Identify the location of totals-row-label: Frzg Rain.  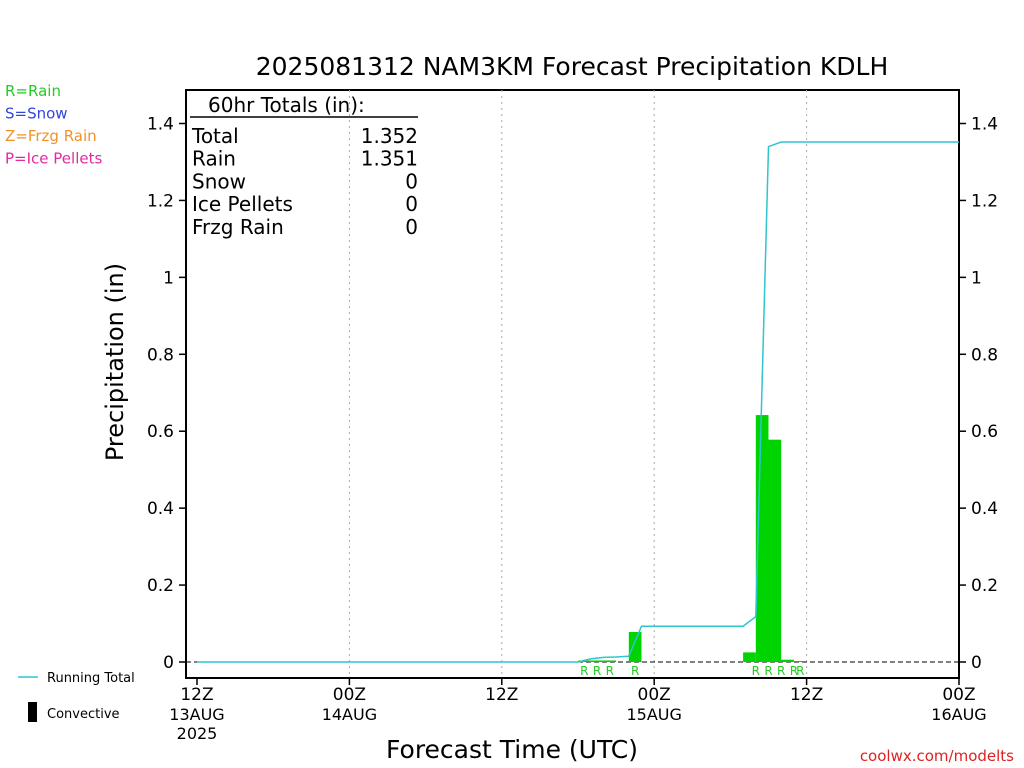
(238, 227).